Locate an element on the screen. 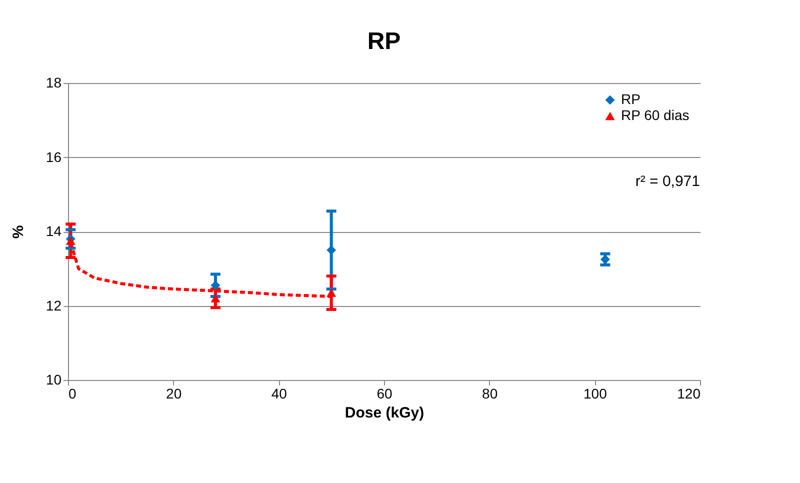 This screenshot has width=800, height=483. chart-title: RP is located at coordinates (384, 41).